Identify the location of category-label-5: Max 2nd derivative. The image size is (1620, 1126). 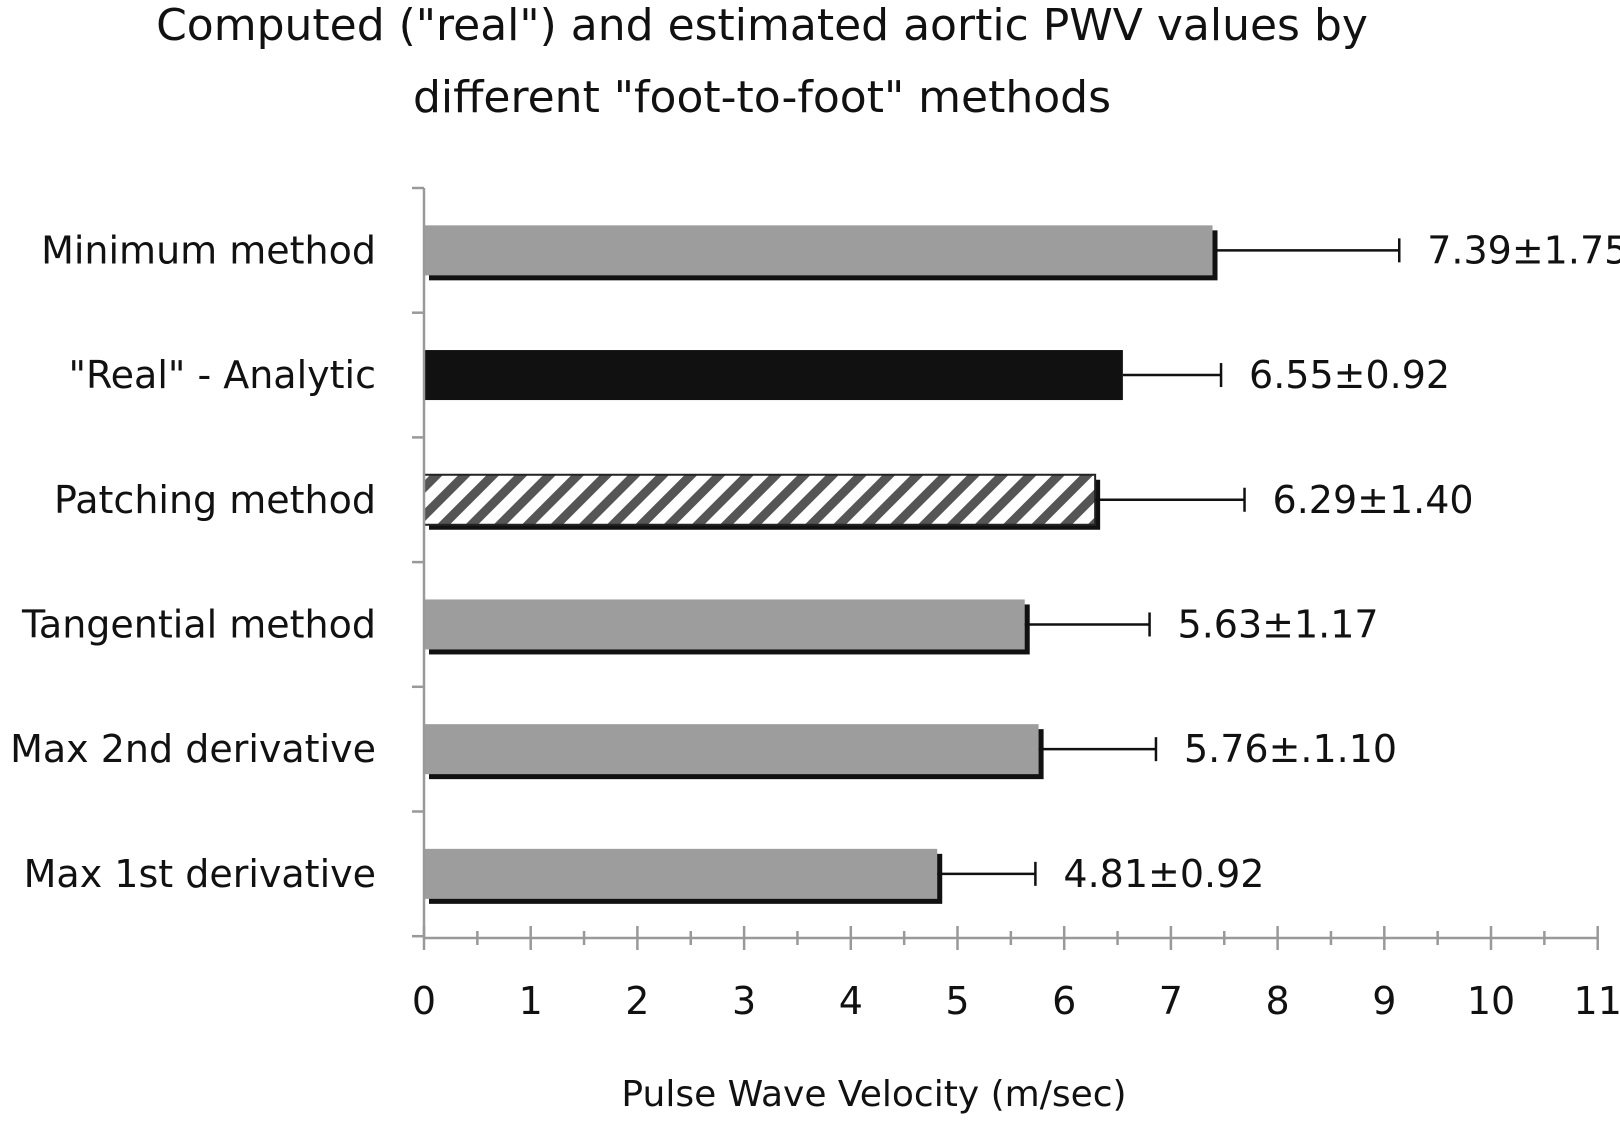
(193, 749).